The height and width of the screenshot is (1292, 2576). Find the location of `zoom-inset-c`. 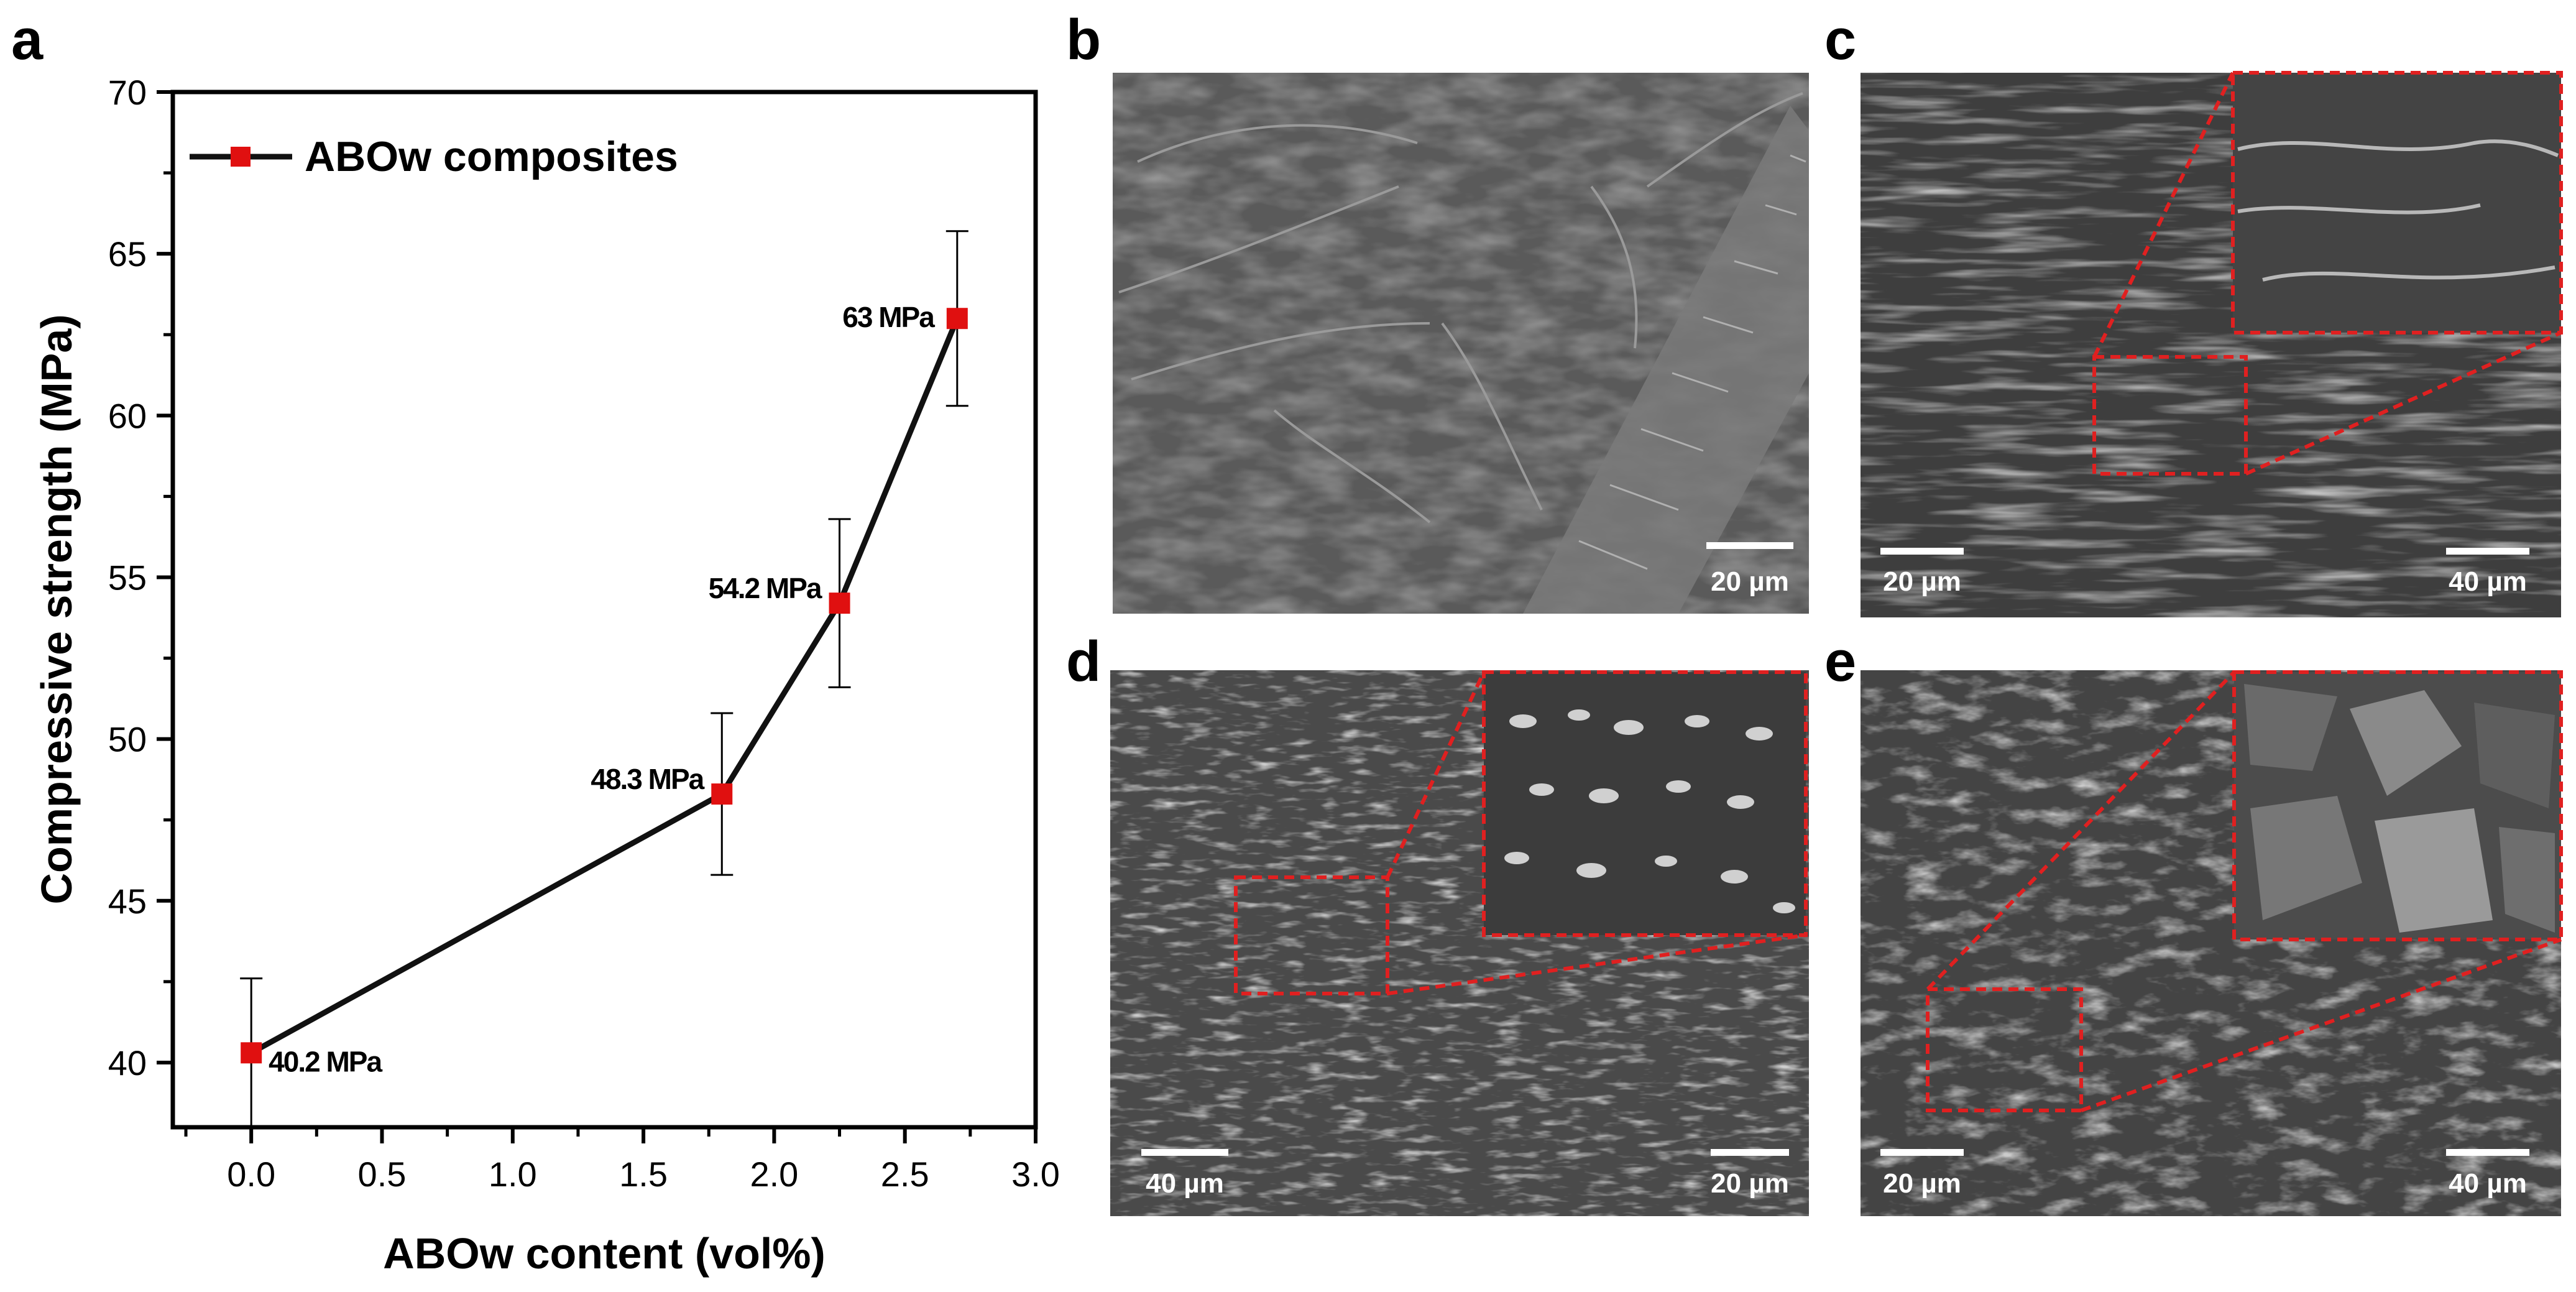

zoom-inset-c is located at coordinates (2397, 203).